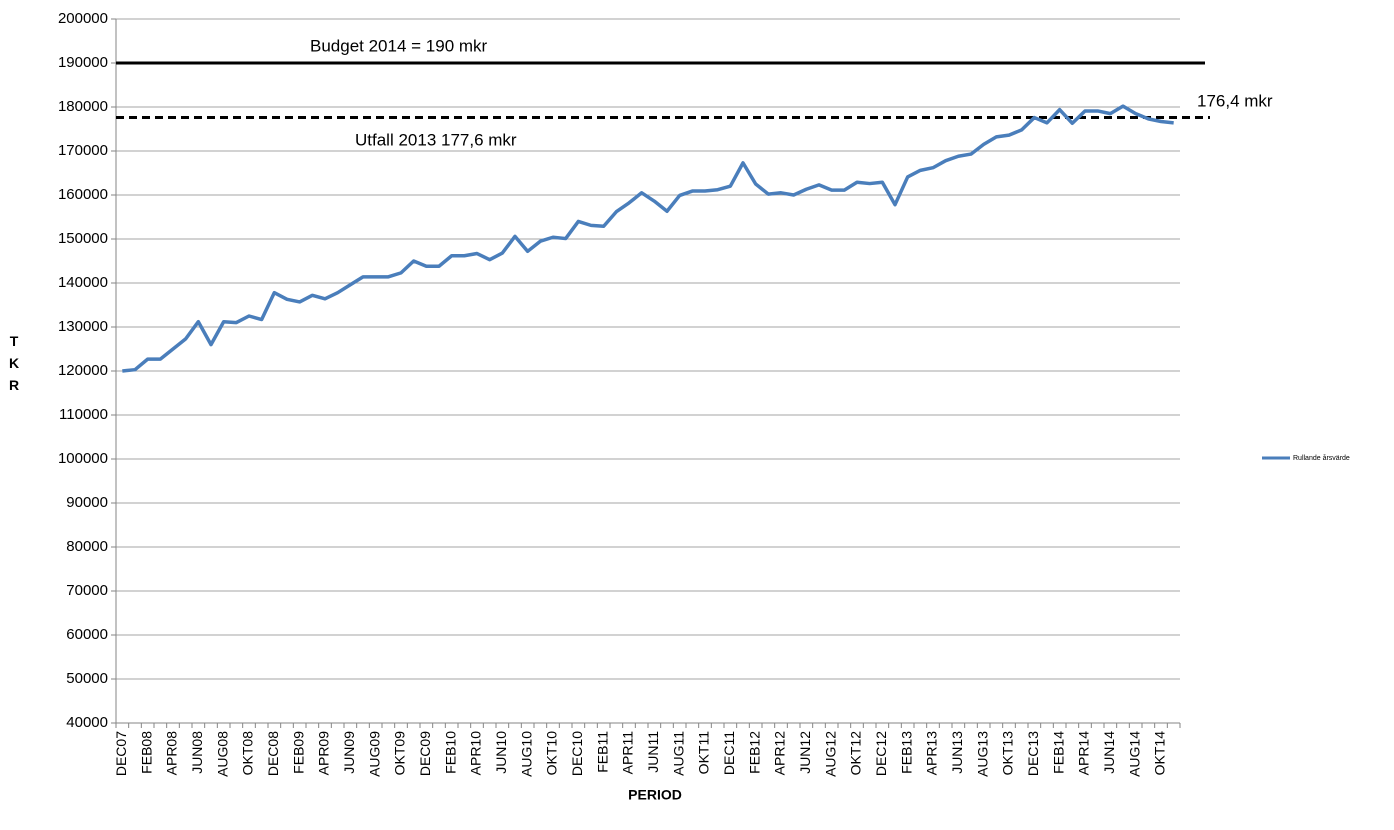 Image resolution: width=1394 pixels, height=830 pixels. Describe the element at coordinates (87, 546) in the screenshot. I see `y-tick-label: 80000` at that location.